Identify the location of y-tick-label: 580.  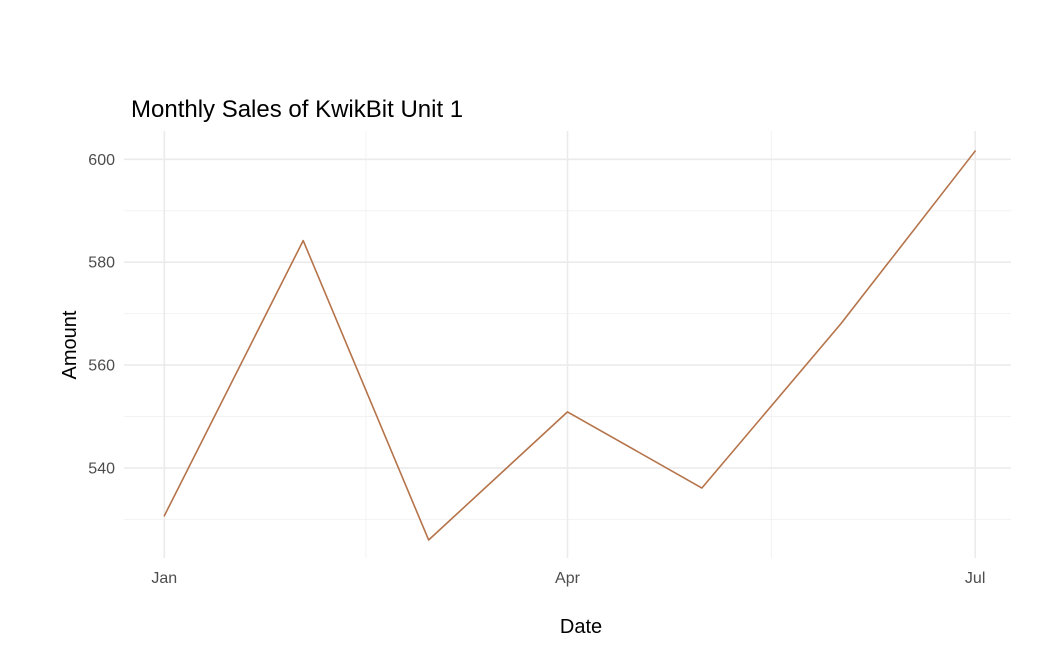
(101, 263).